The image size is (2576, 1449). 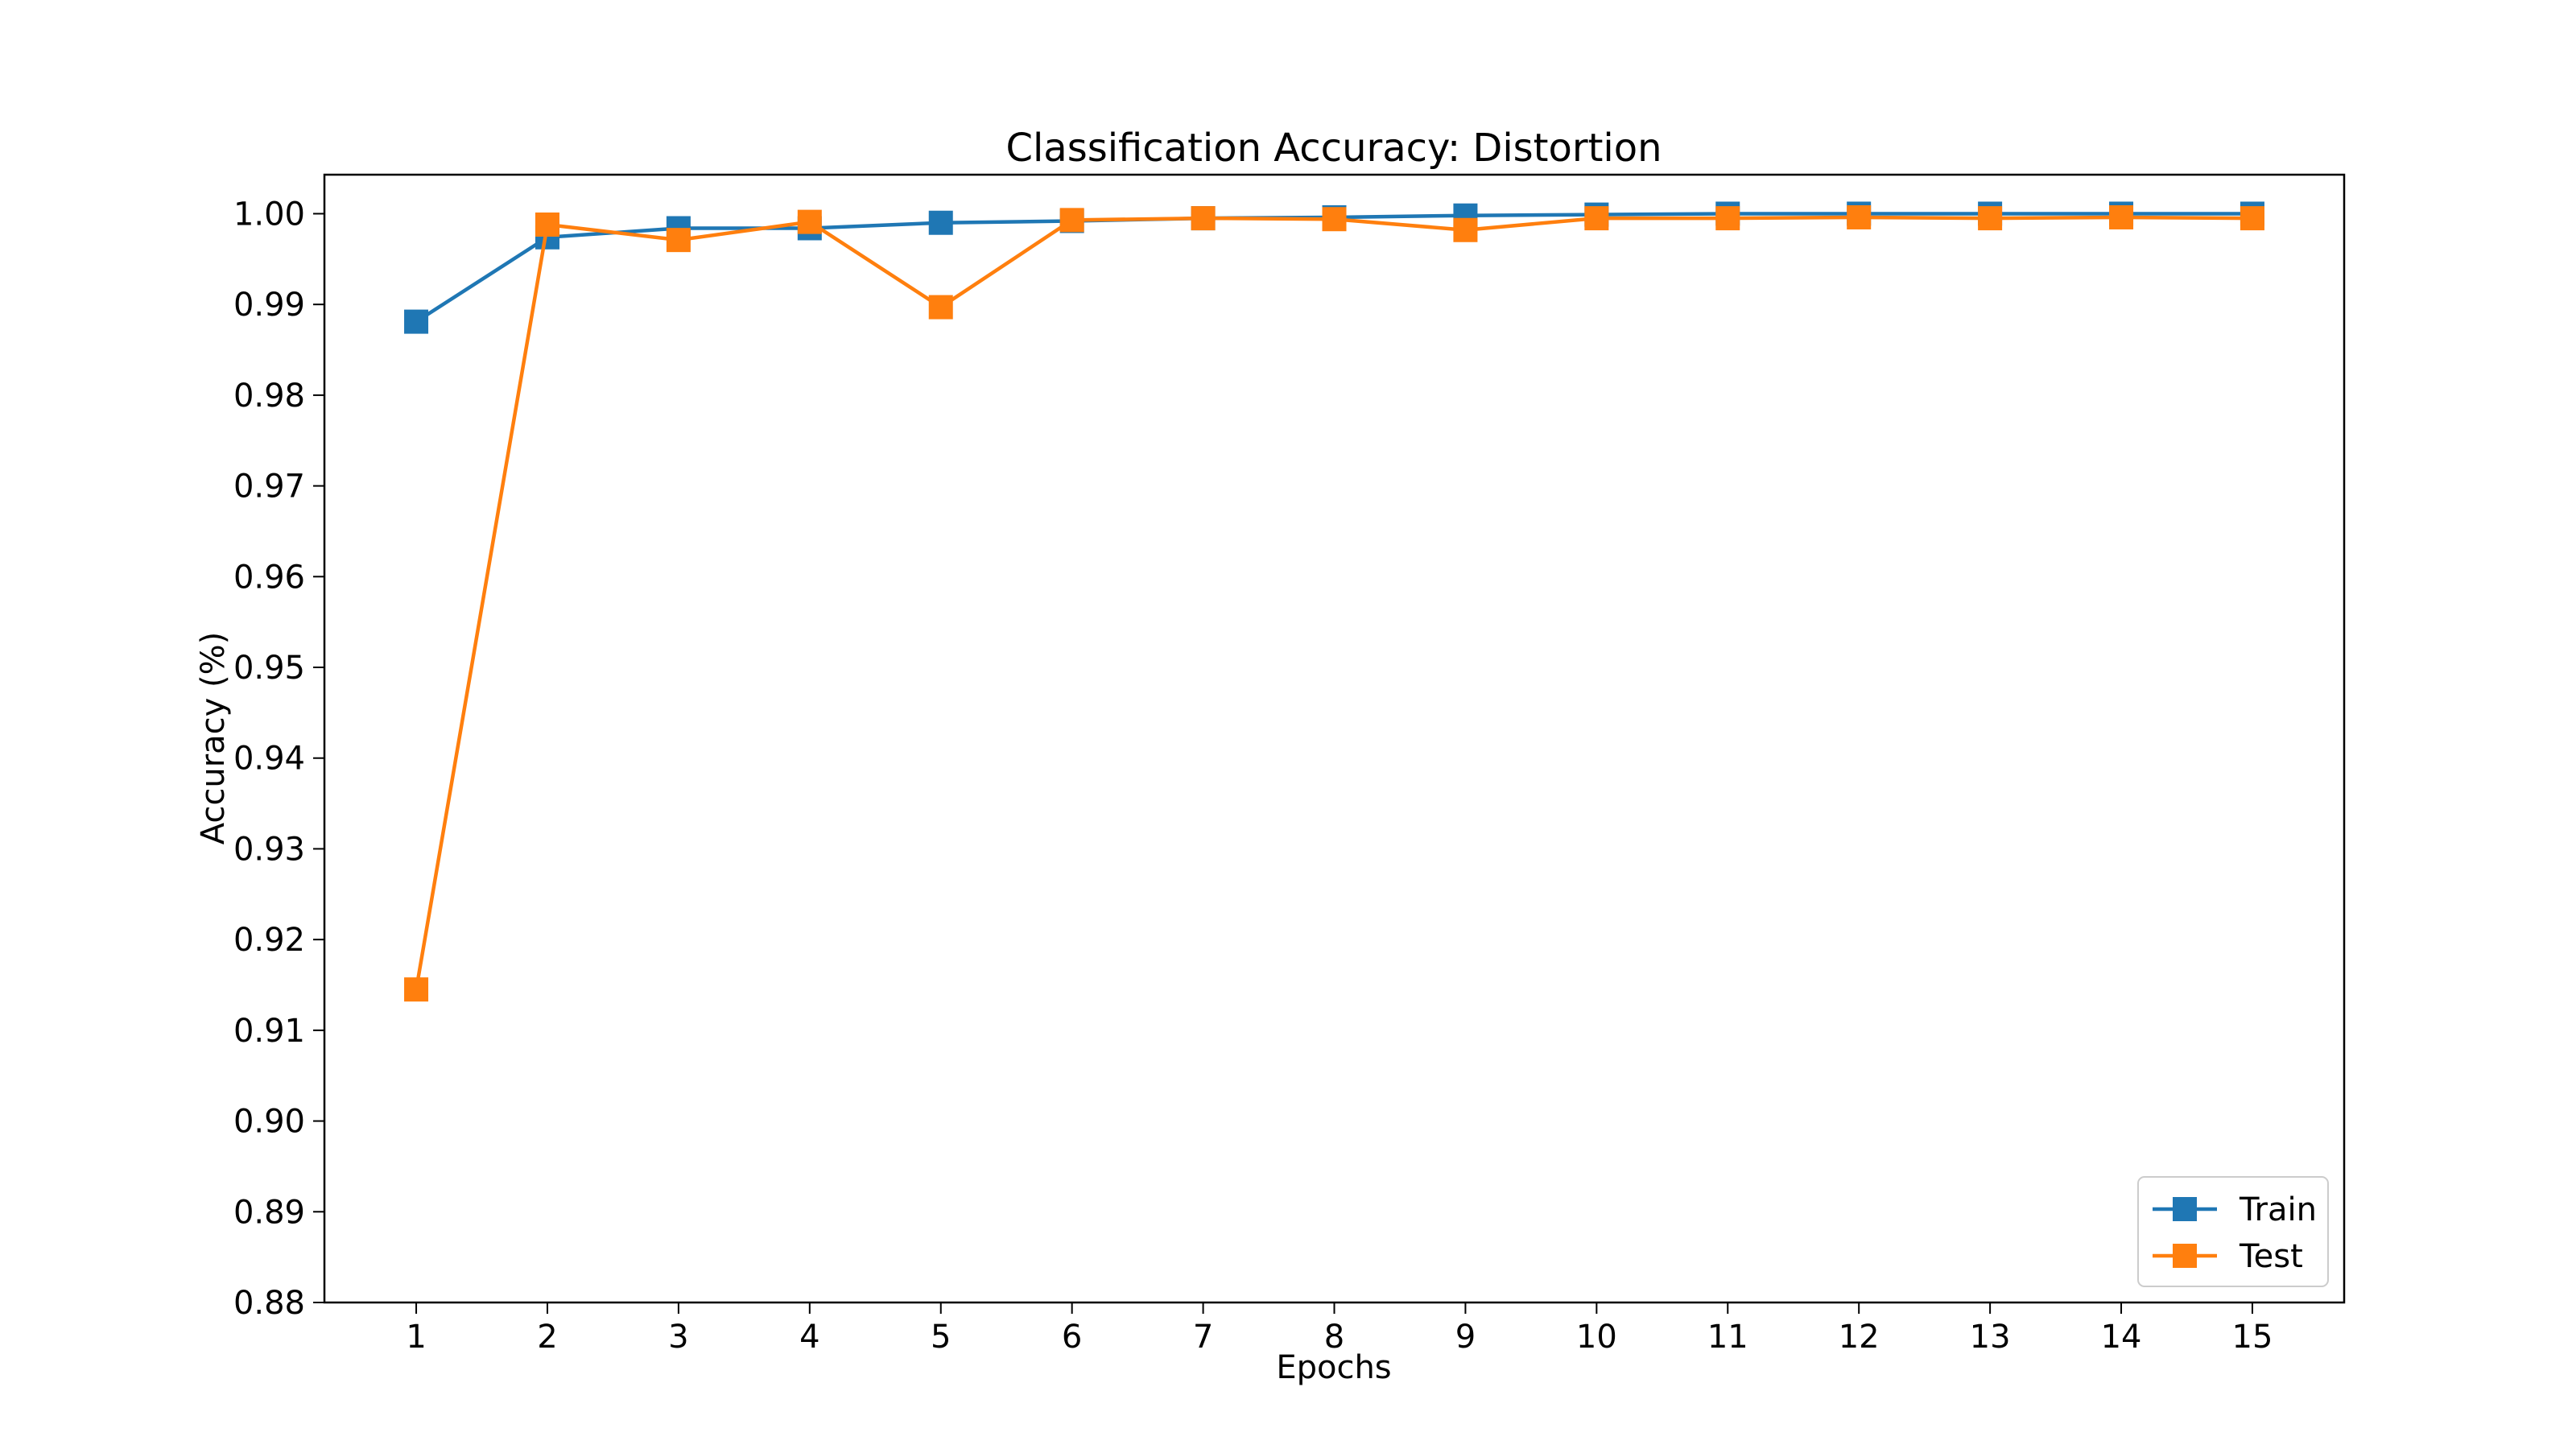 I want to click on x-tick-label: 8, so click(x=1334, y=1337).